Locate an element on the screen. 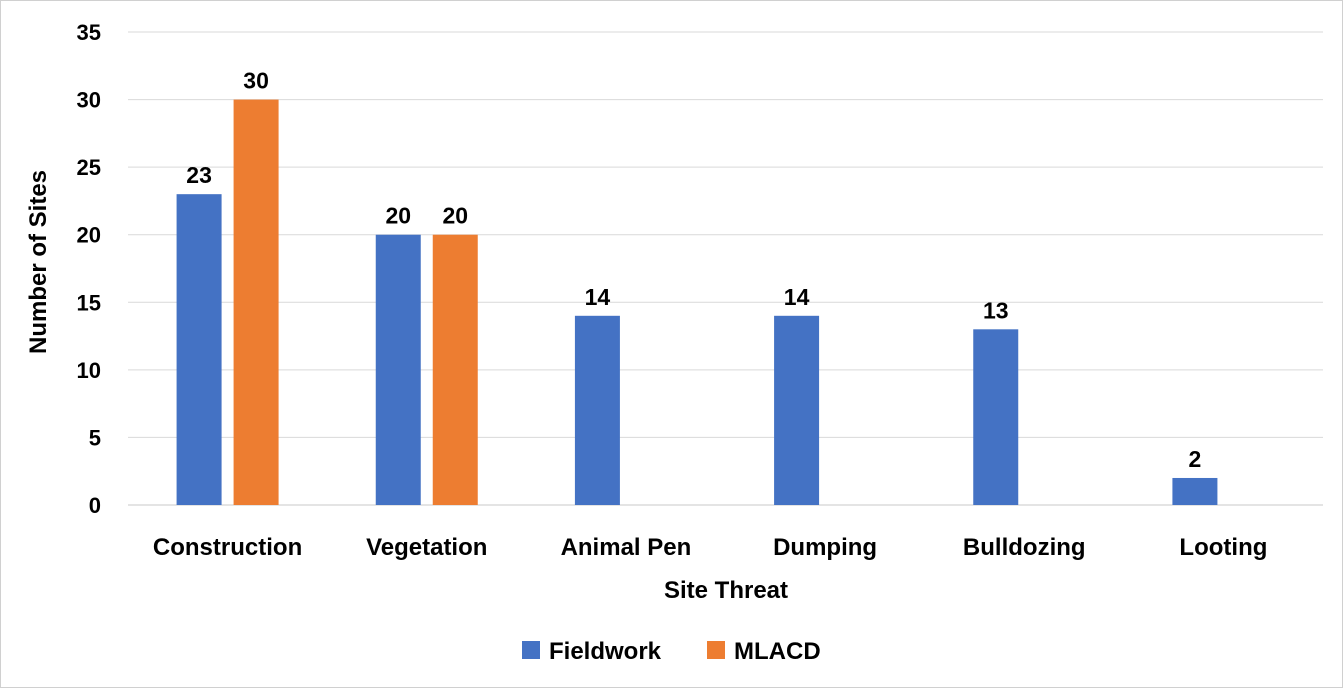  x-category-label: Construction is located at coordinates (227, 547).